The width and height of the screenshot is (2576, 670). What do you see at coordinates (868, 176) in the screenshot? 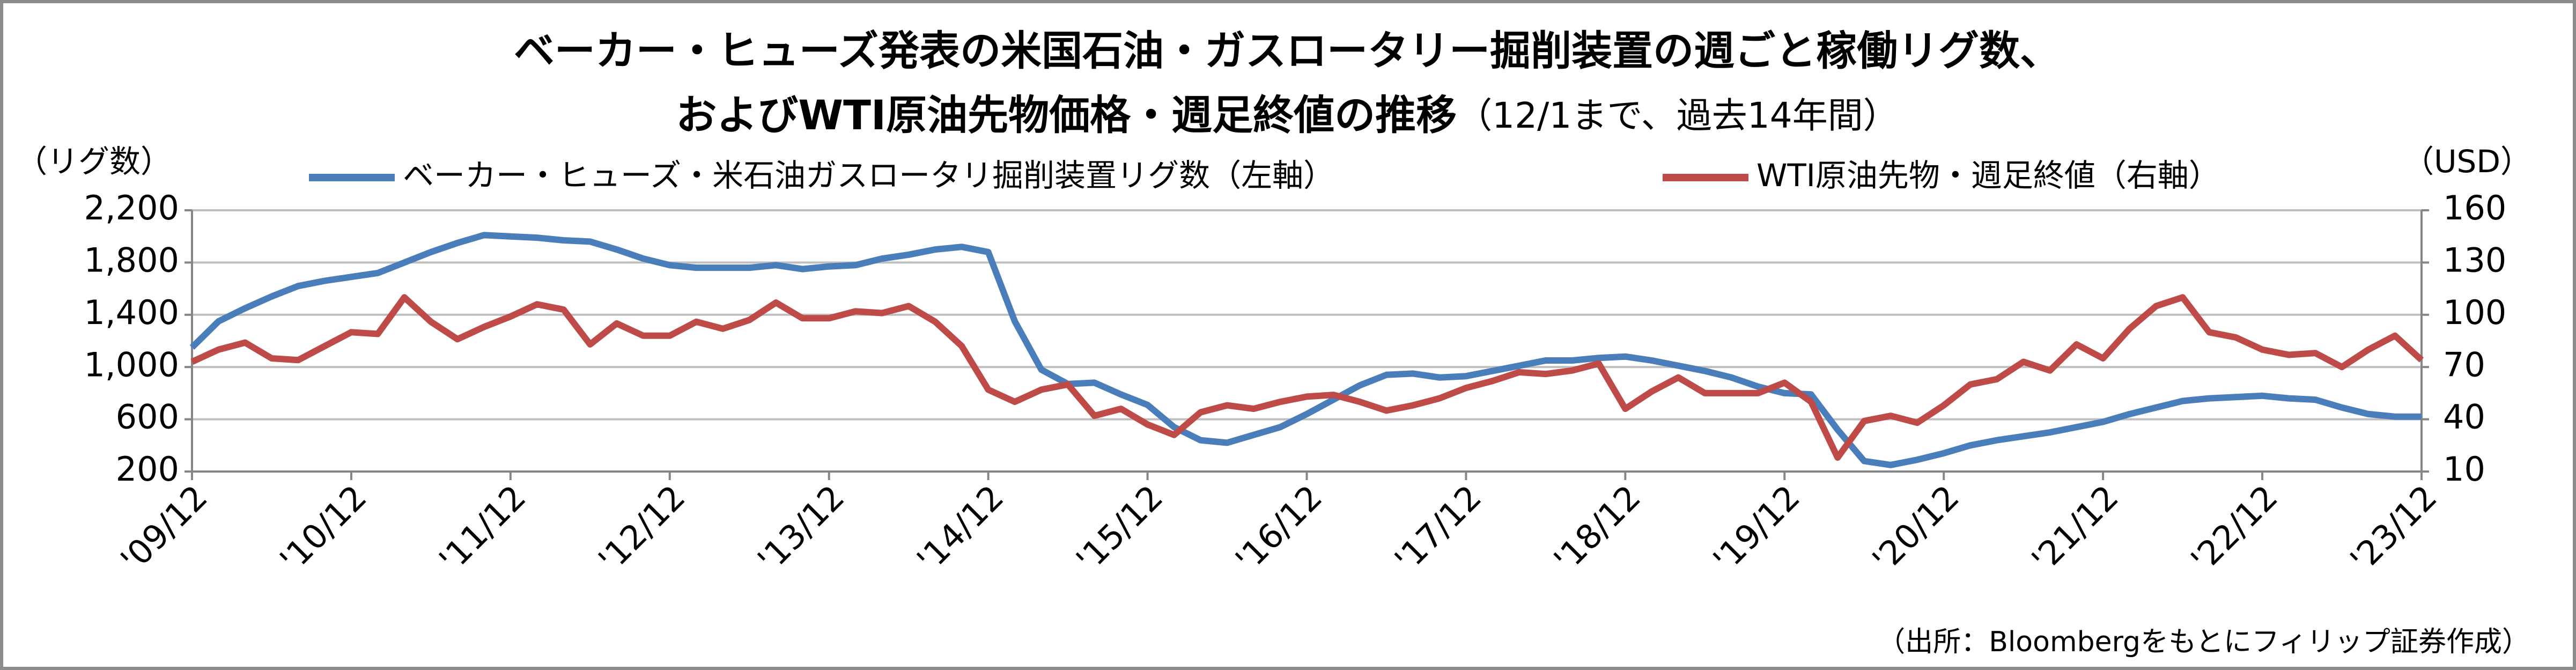
I see `legend-label: ベーカー・ヒューズ・米石油ガスロータリ掘削装置リグ数（左軸）` at bounding box center [868, 176].